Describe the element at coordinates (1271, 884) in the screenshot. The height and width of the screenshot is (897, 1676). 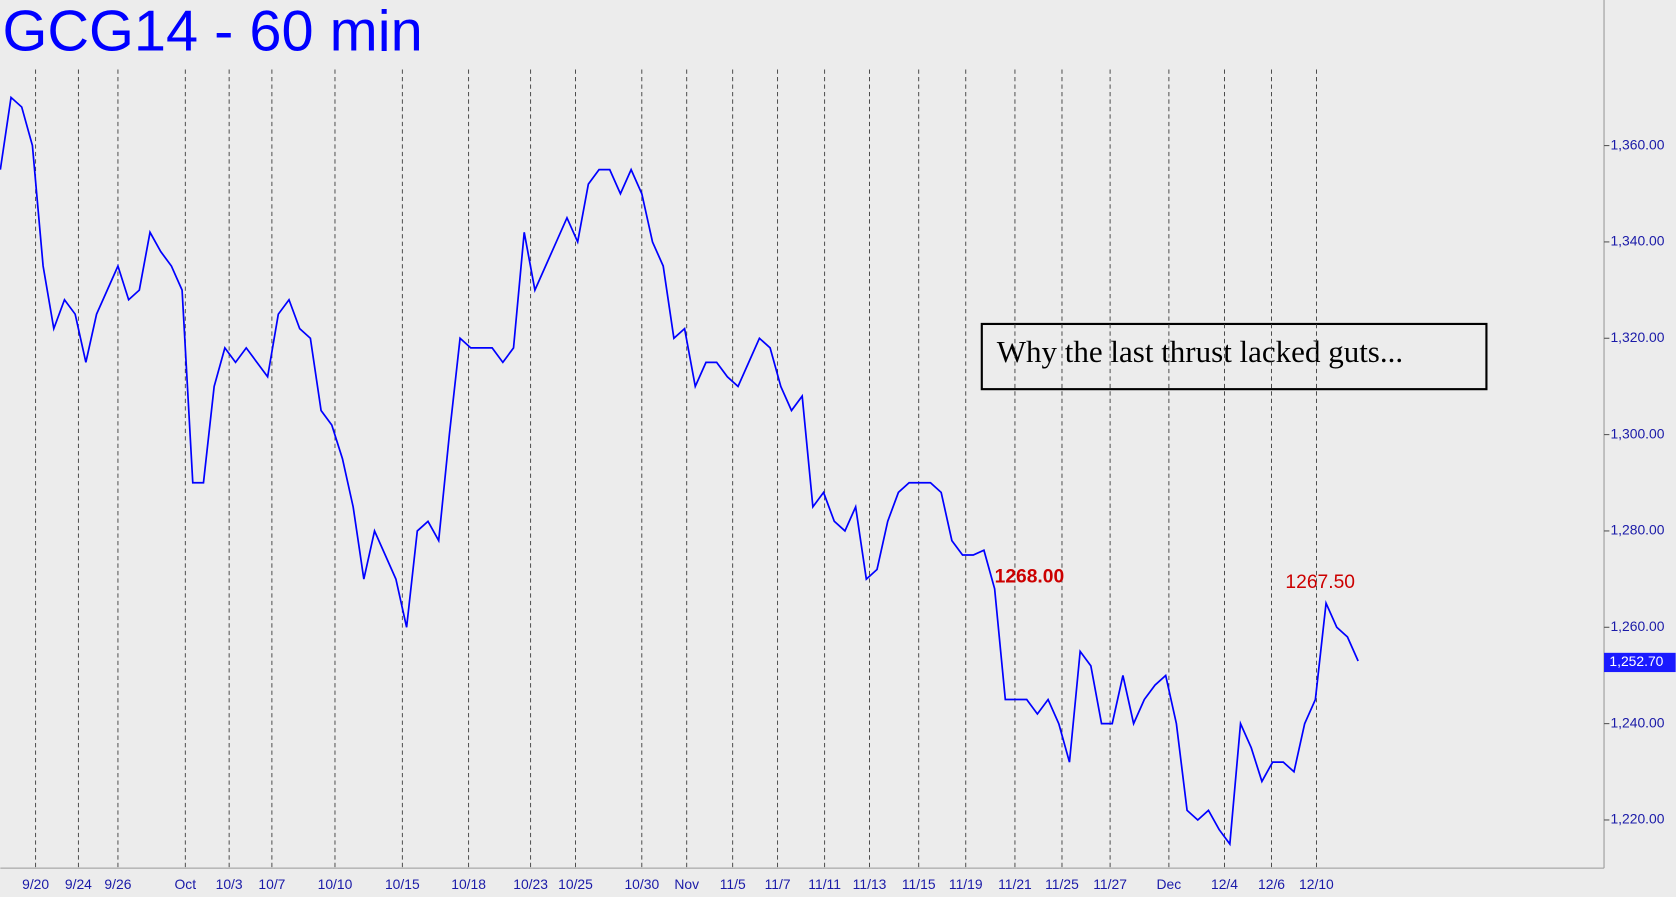
I see `x-tick-label: 12/6` at that location.